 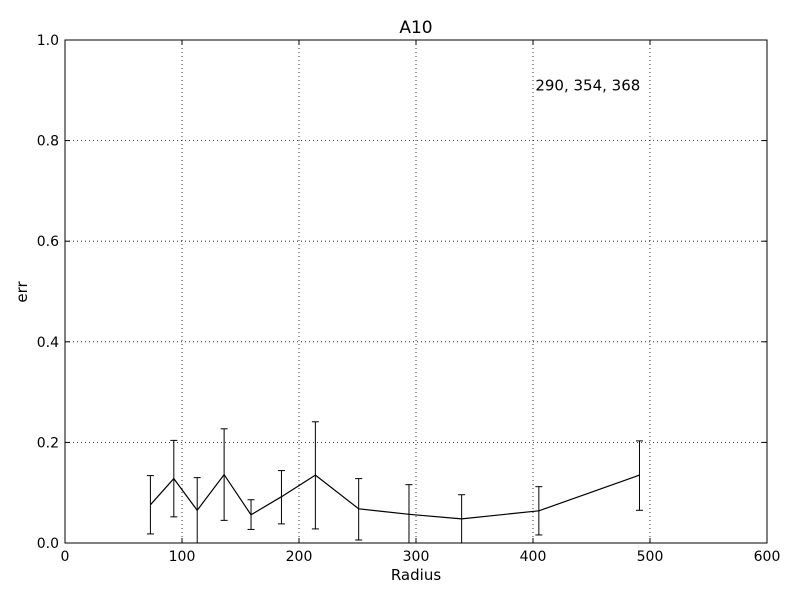 I want to click on y-tick-label: 0.2, so click(x=48, y=443).